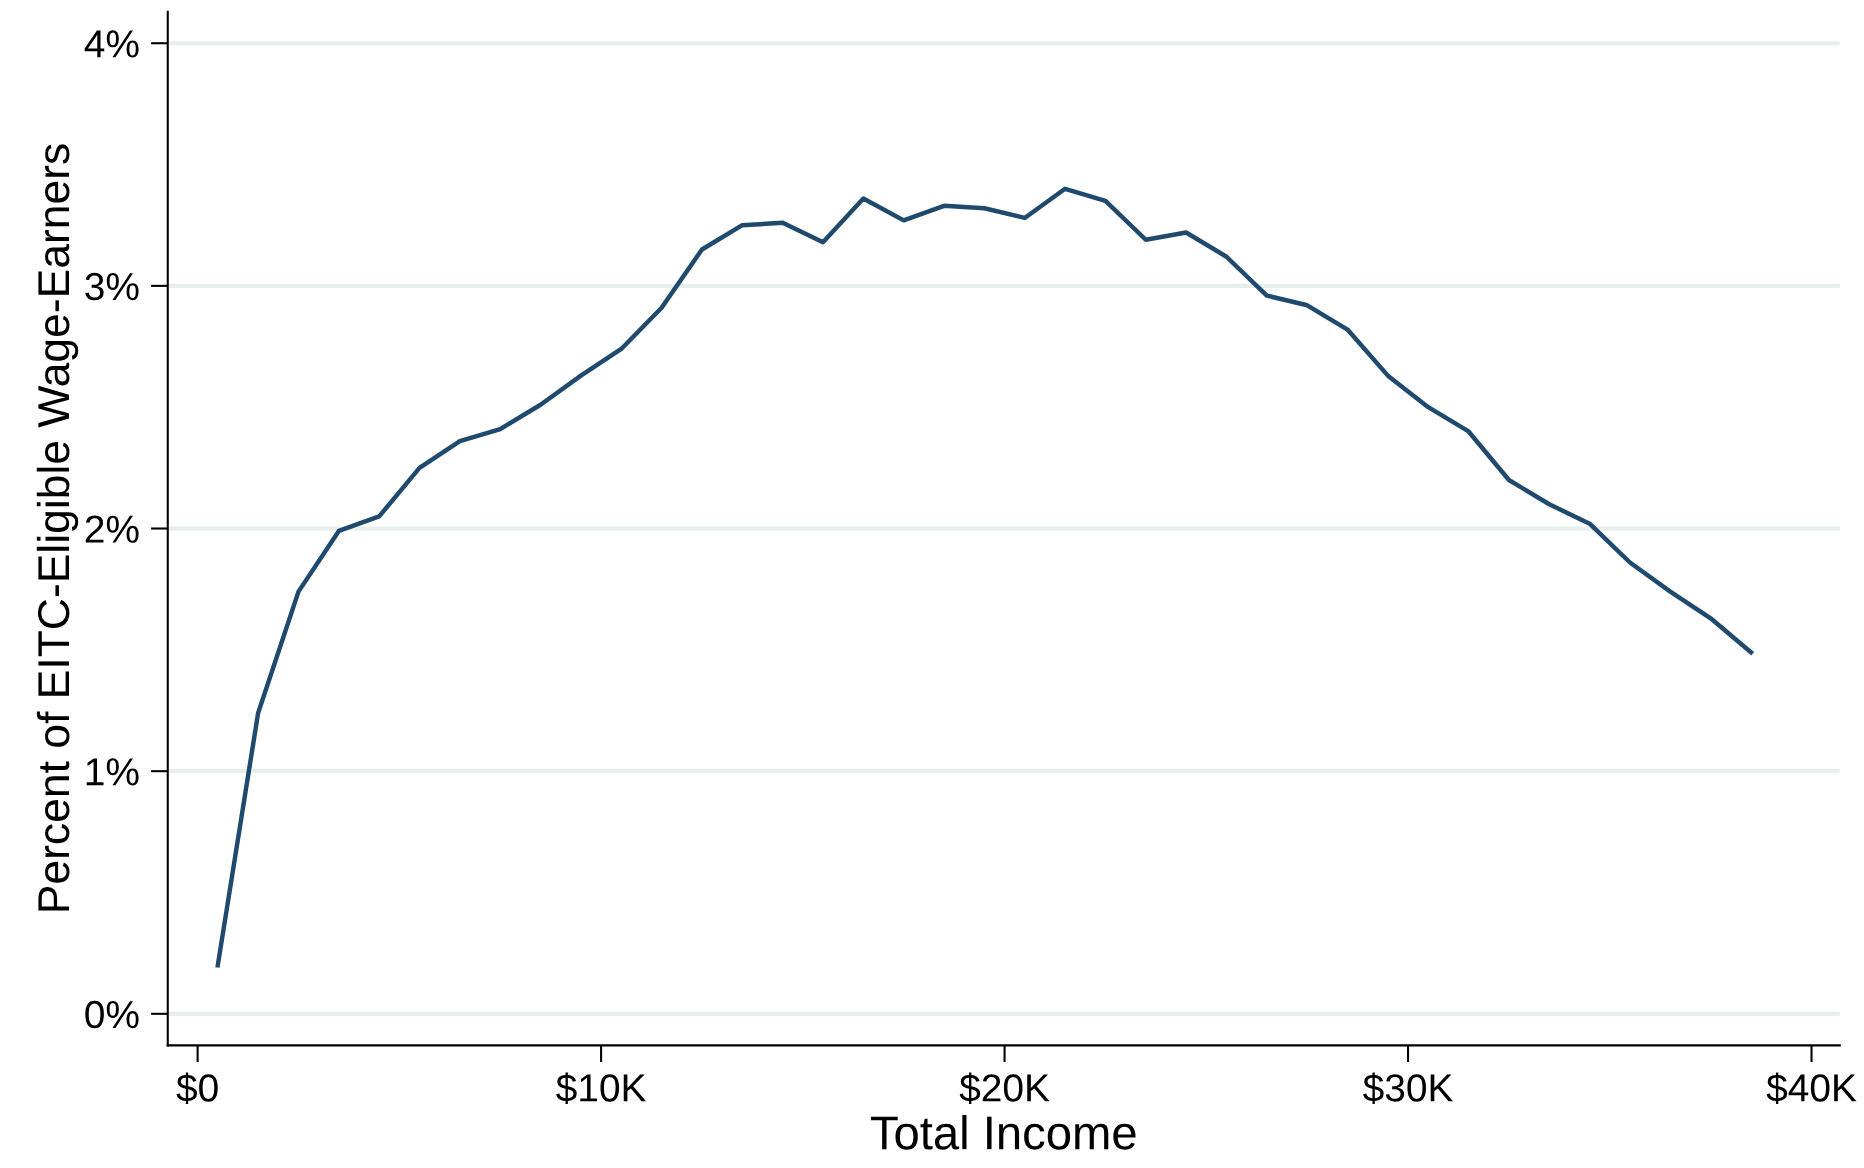 This screenshot has height=1168, width=1864. Describe the element at coordinates (112, 772) in the screenshot. I see `y-tick-label: 1%` at that location.